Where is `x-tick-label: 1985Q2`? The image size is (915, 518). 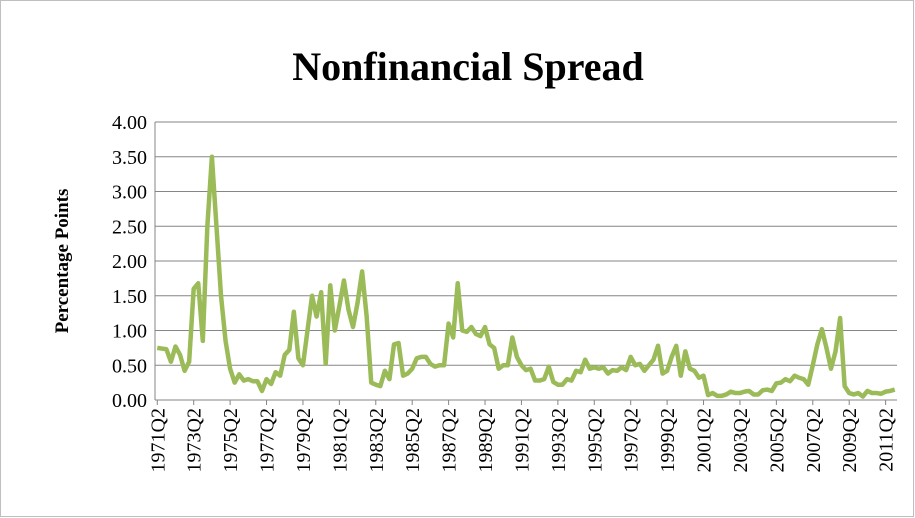
x-tick-label: 1985Q2 is located at coordinates (413, 440).